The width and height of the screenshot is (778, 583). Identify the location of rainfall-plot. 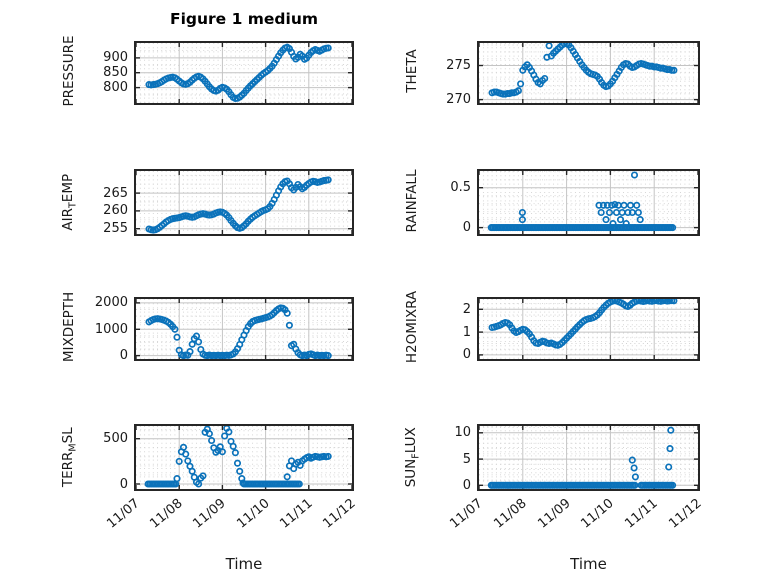
(588, 202).